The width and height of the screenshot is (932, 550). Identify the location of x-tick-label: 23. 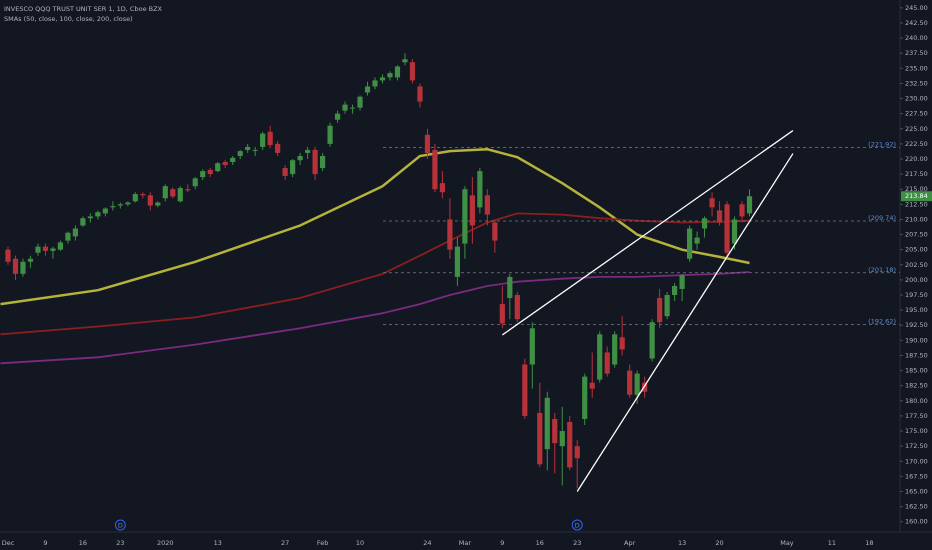
(120, 543).